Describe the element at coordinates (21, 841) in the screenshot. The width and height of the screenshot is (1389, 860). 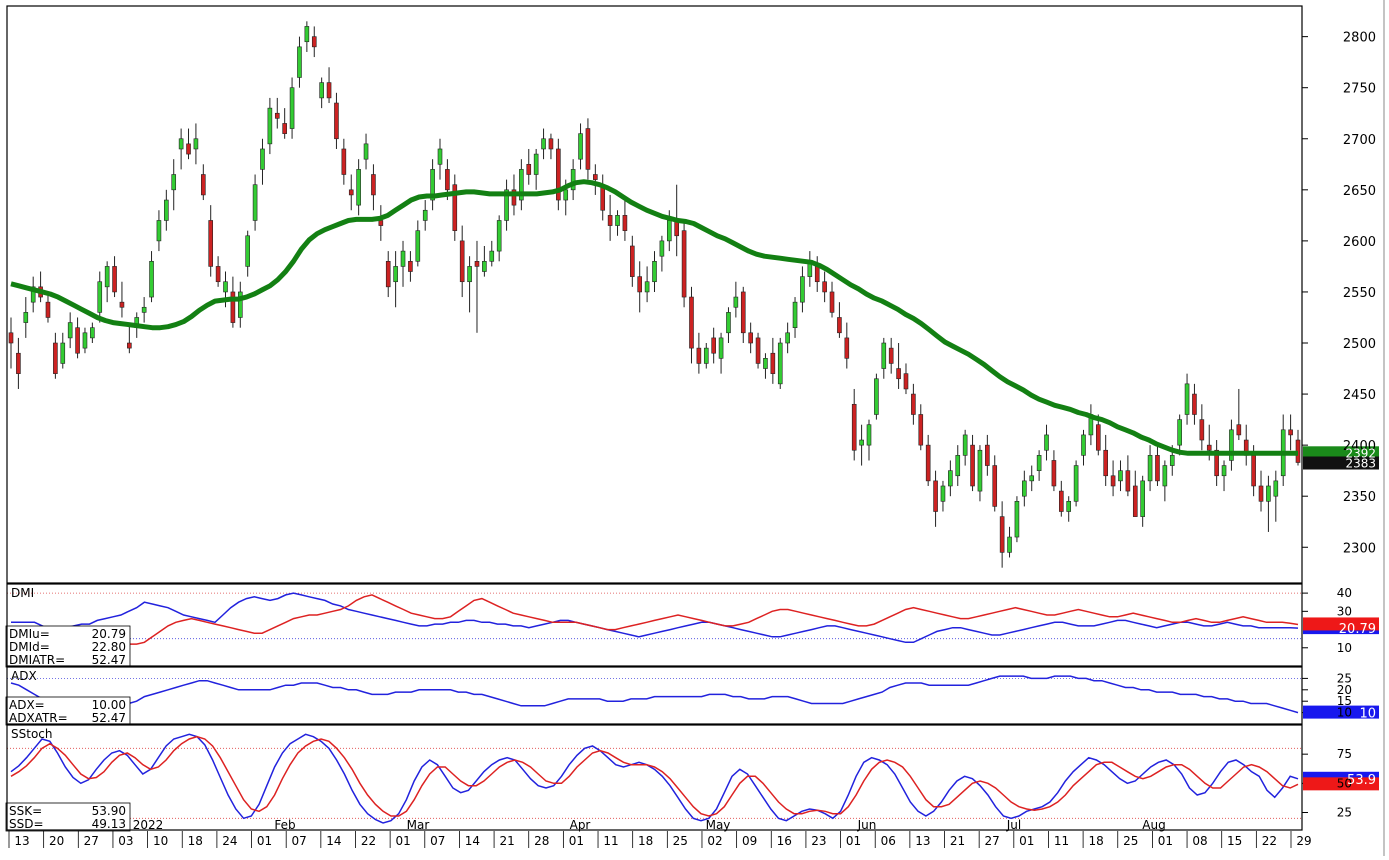
I see `x-tick-label: 13` at that location.